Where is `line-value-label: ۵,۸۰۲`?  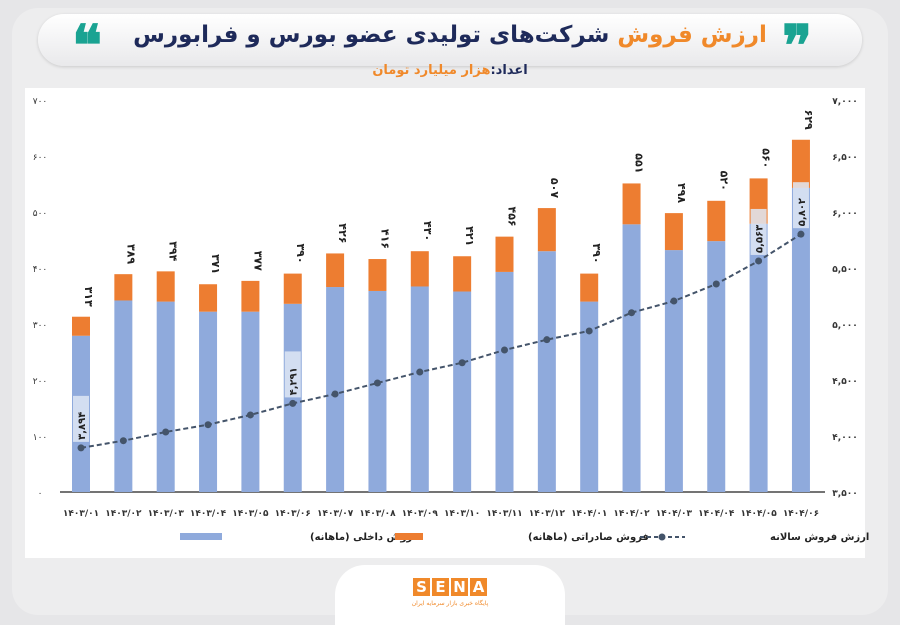 line-value-label: ۵,۸۰۲ is located at coordinates (802, 212).